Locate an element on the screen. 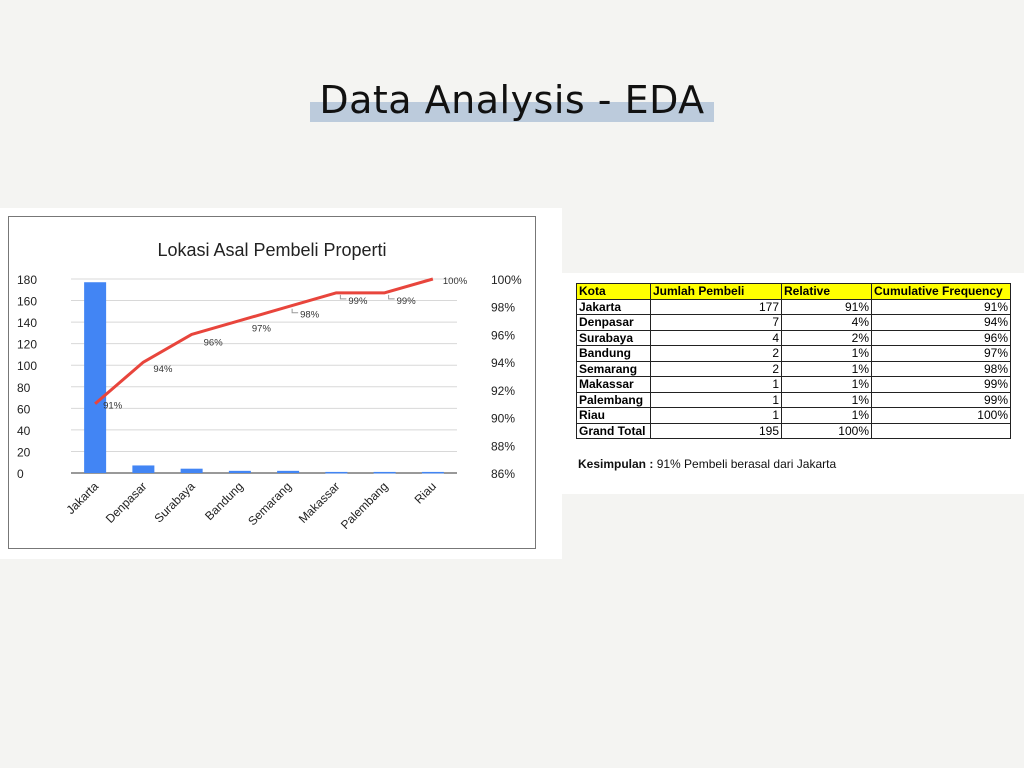 The width and height of the screenshot is (1024, 768). y-tick-label: 120 is located at coordinates (27, 345).